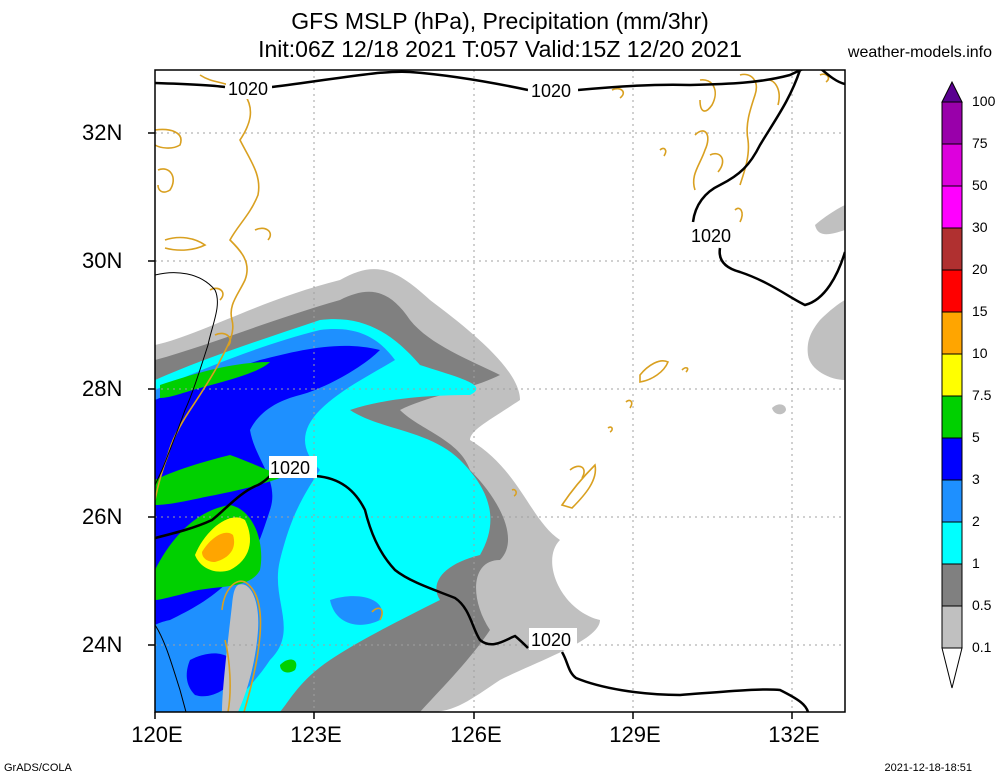 This screenshot has width=1000, height=779. Describe the element at coordinates (952, 384) in the screenshot. I see `colorbar` at that location.